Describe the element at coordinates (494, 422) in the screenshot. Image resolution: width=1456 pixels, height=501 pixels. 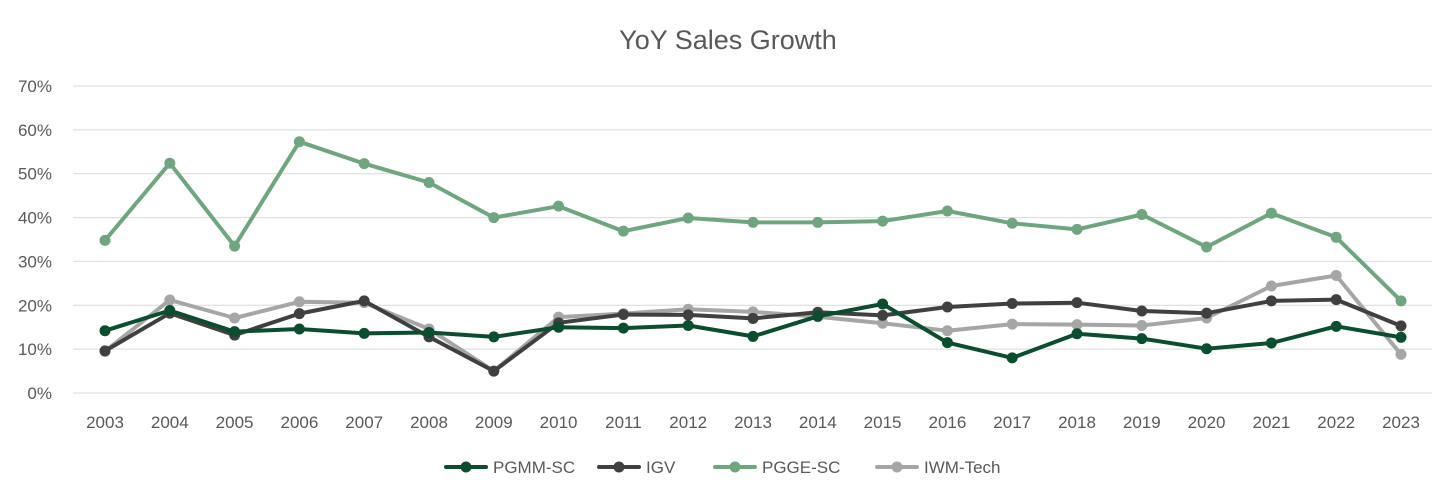
I see `x-tick-label: 2009` at that location.